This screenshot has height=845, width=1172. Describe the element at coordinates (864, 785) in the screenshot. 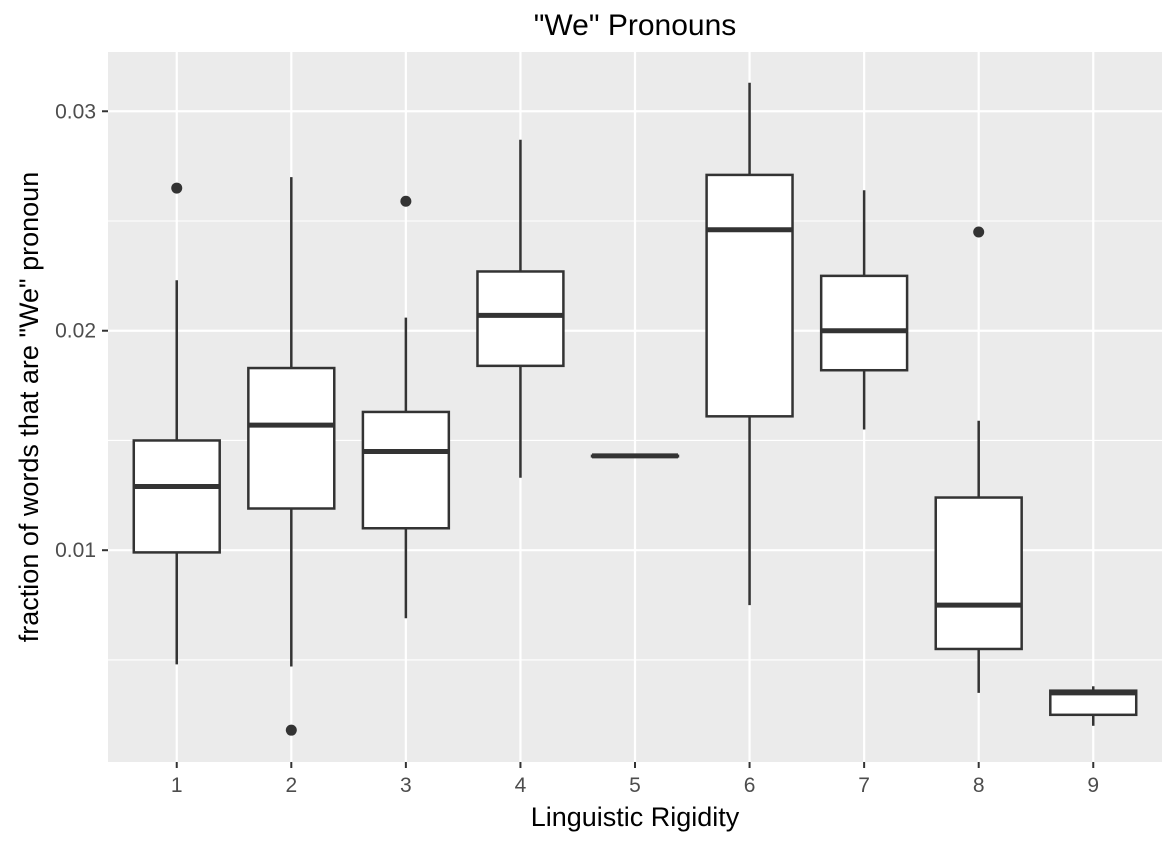

I see `x-tick-label: 7` at that location.